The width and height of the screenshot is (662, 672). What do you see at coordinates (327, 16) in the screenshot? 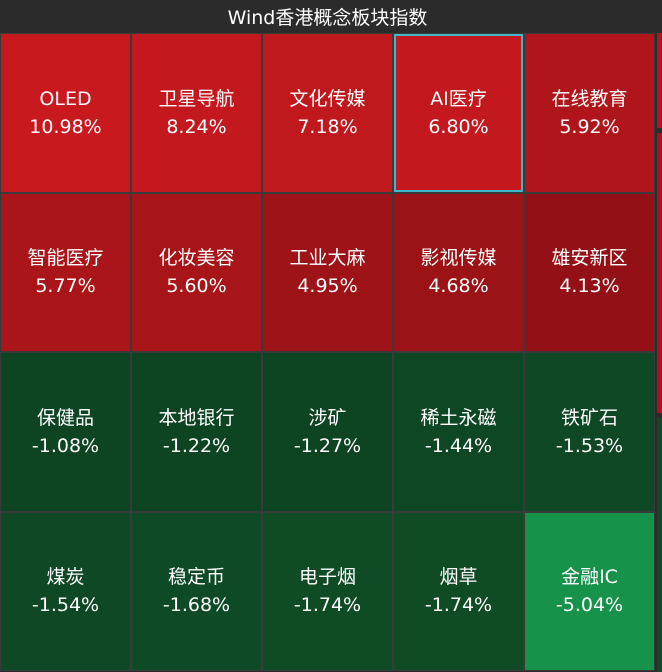
I see `panel-title: Wind香港概念板块指数` at bounding box center [327, 16].